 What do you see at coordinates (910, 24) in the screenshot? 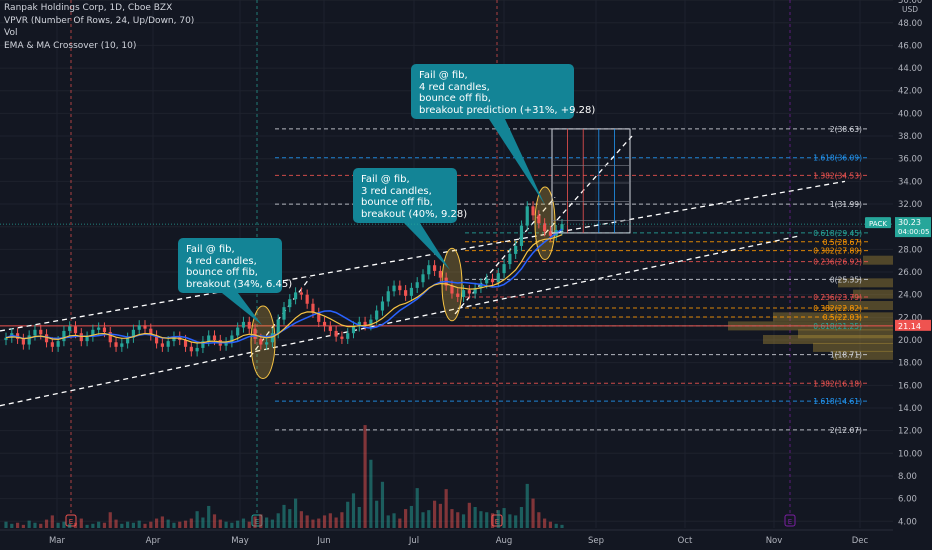
I see `y-tick-label: 48.00` at bounding box center [910, 24].